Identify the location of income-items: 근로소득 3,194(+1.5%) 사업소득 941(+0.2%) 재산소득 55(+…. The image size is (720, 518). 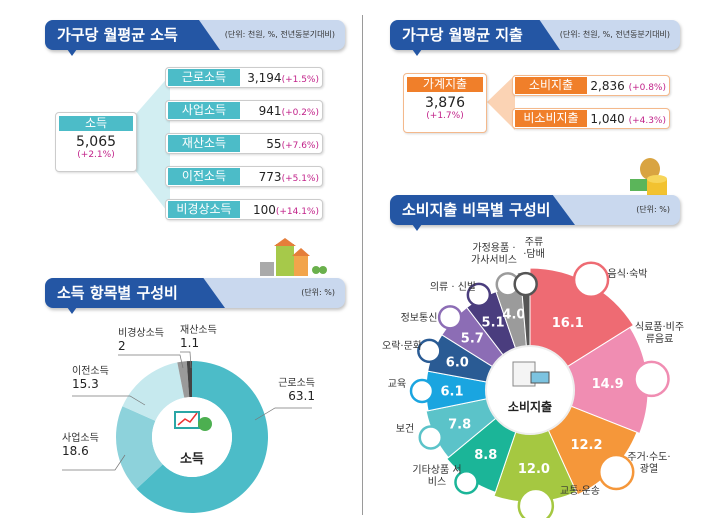
(244, 143).